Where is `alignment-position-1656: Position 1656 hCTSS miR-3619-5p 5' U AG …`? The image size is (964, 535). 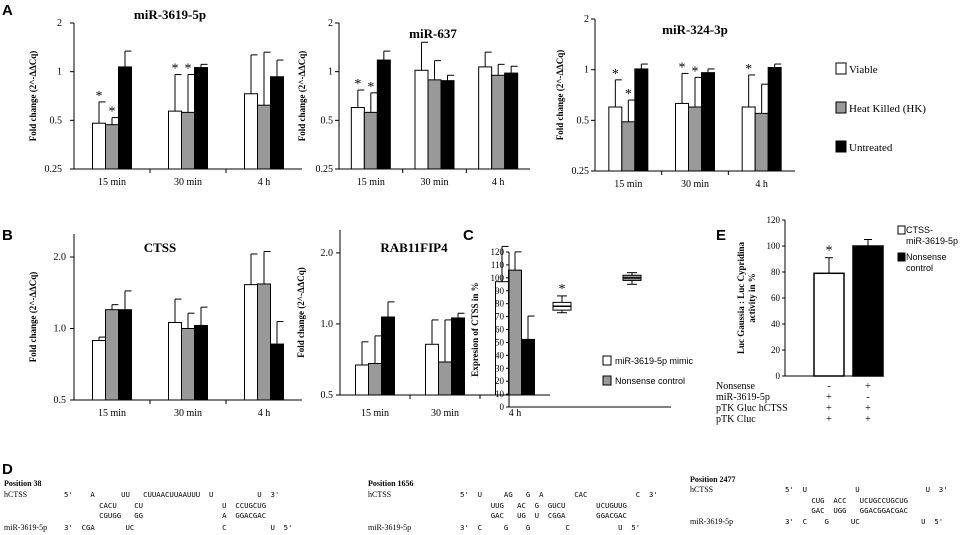
alignment-position-1656: Position 1656 hCTSS miR-3619-5p 5' U AG … is located at coordinates (513, 505).